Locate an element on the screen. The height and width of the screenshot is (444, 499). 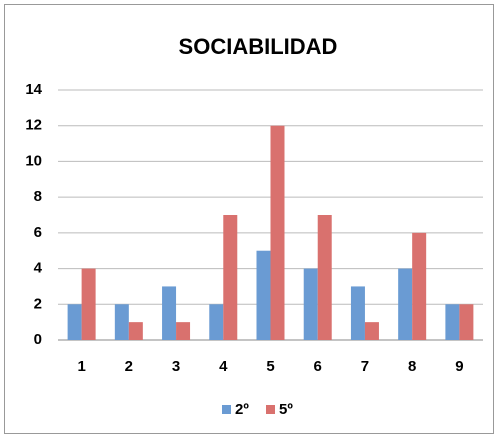
x-tick-label: 6 is located at coordinates (318, 366).